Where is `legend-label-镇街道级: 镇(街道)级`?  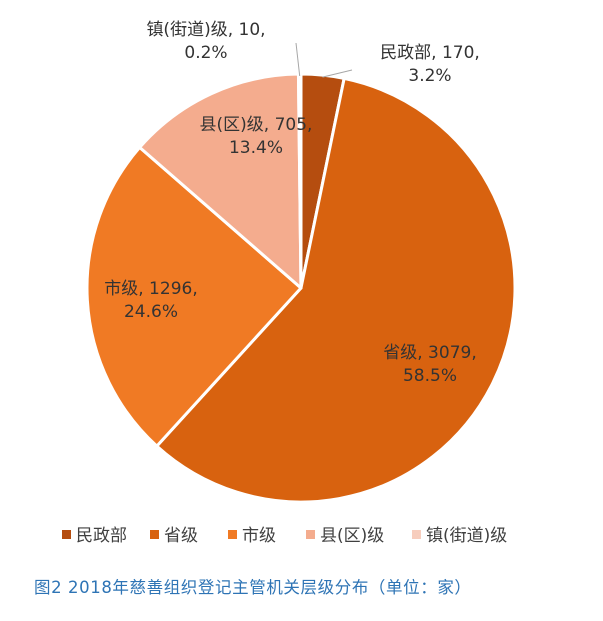
legend-label-镇街道级: 镇(街道)级 is located at coordinates (466, 536).